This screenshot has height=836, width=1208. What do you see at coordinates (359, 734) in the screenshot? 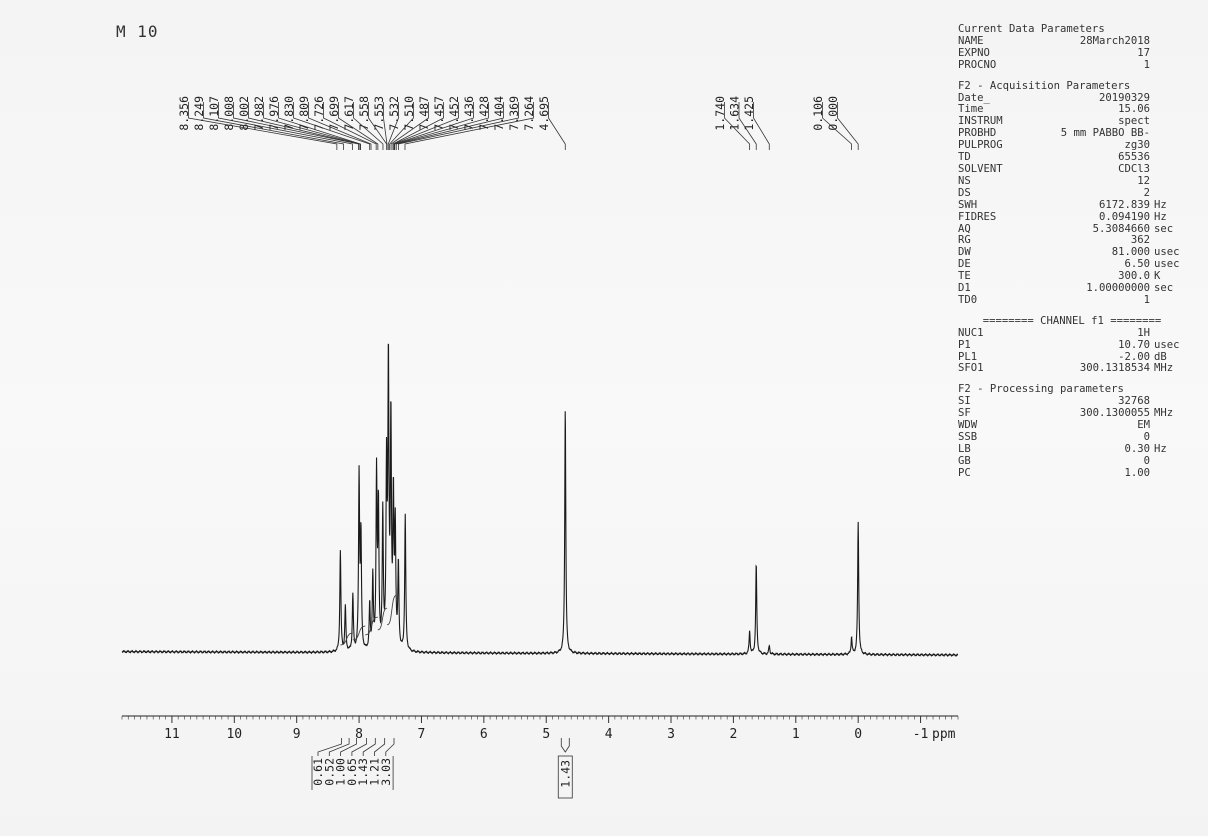
I see `x-tick-label: 8` at bounding box center [359, 734].